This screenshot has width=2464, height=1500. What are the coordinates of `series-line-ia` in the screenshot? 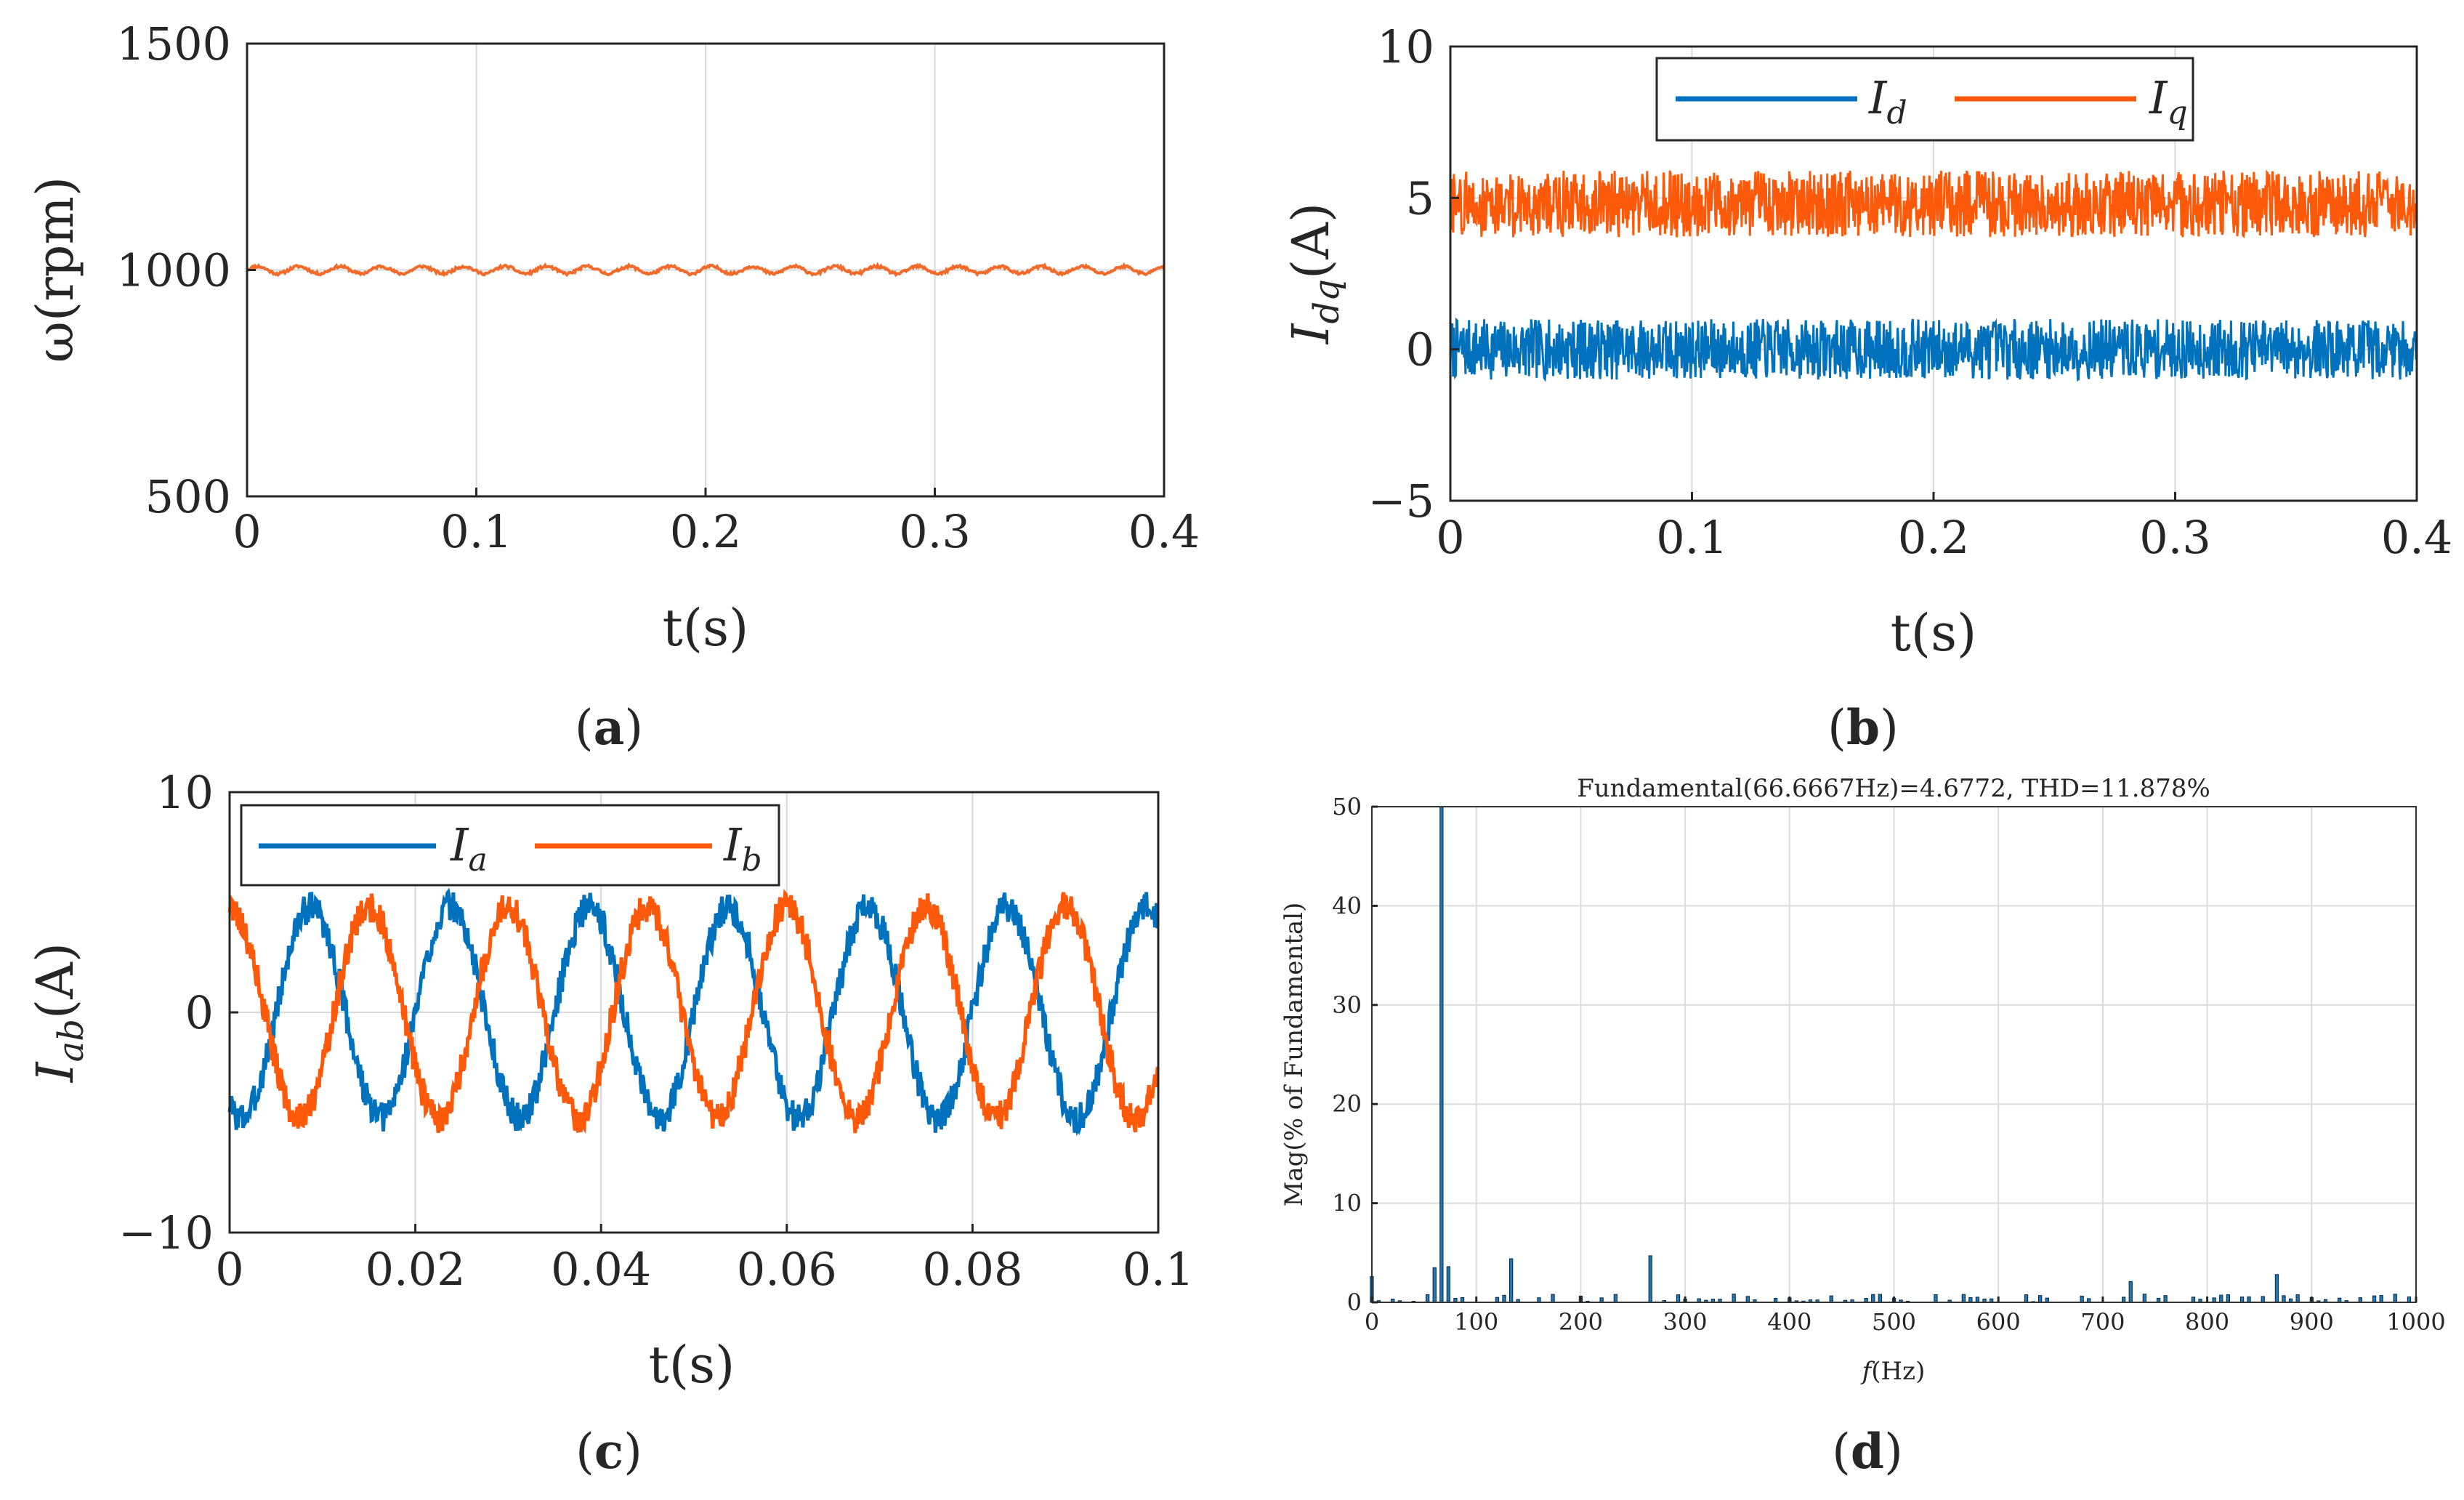 It's located at (693, 1012).